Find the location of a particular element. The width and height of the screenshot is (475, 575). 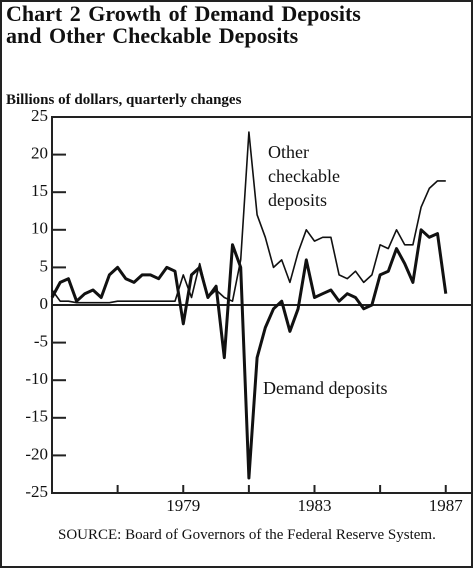

y-tick-label: 20 is located at coordinates (39, 153).